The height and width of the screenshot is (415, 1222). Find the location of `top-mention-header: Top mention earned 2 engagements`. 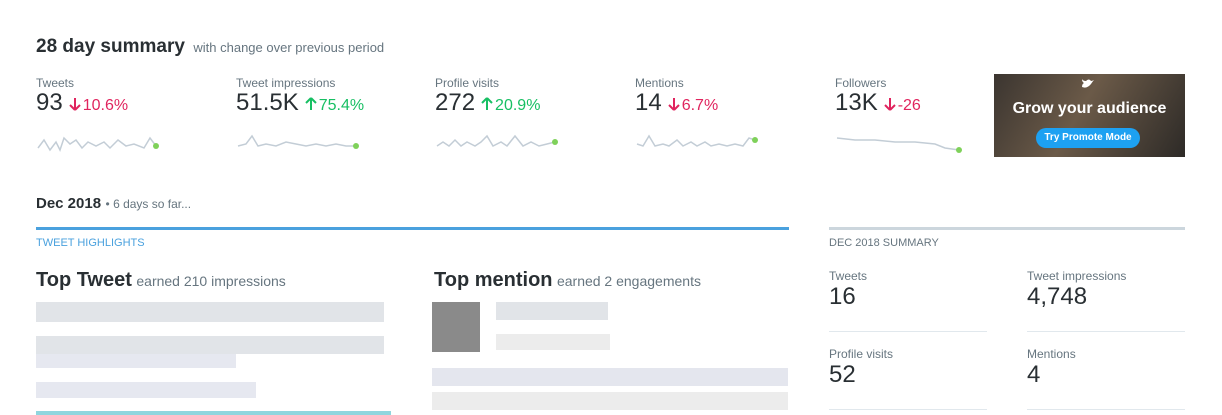

top-mention-header: Top mention earned 2 engagements is located at coordinates (567, 280).